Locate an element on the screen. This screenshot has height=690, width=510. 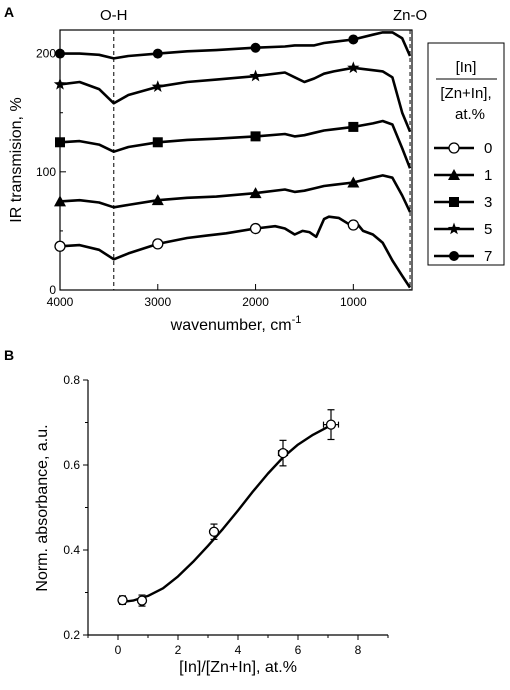
panel-a-y-tick-label-2: 200 is located at coordinates (46, 54).